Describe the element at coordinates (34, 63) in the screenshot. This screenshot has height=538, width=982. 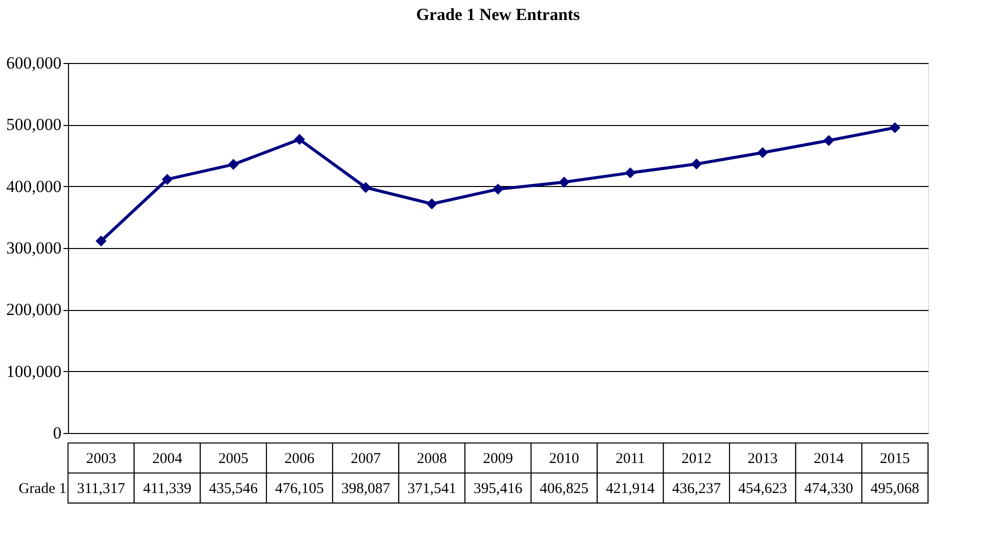
I see `y-tick-label: 600,000` at that location.